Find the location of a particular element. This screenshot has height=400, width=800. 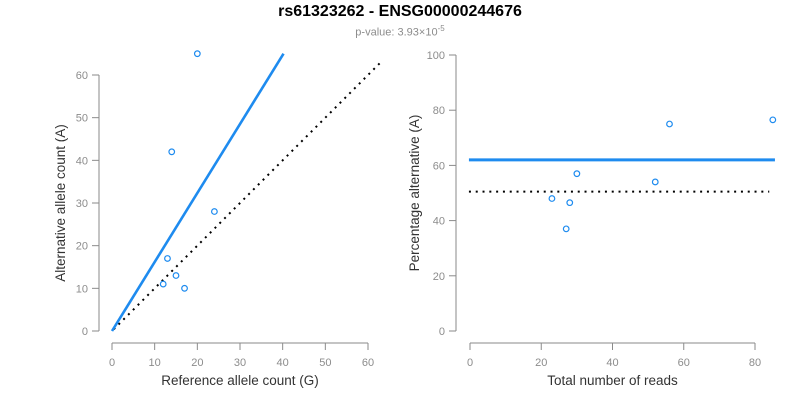

y-tick-label: 50 is located at coordinates (82, 119).